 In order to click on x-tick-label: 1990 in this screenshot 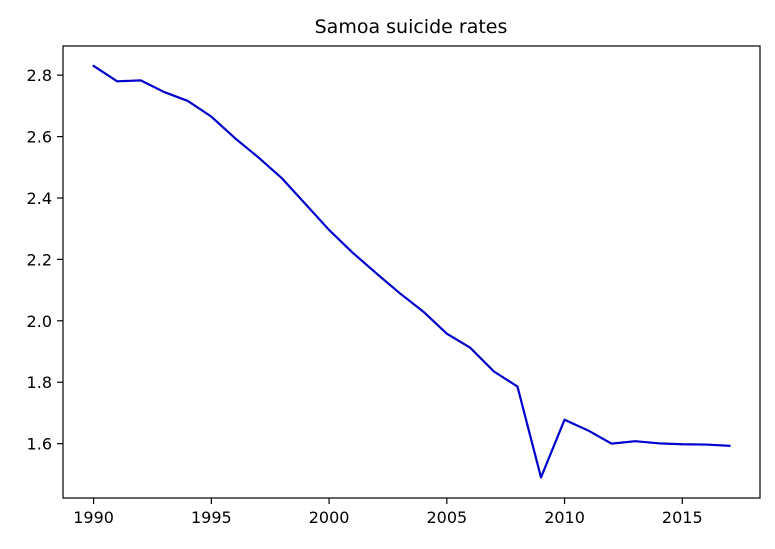, I will do `click(93, 517)`.